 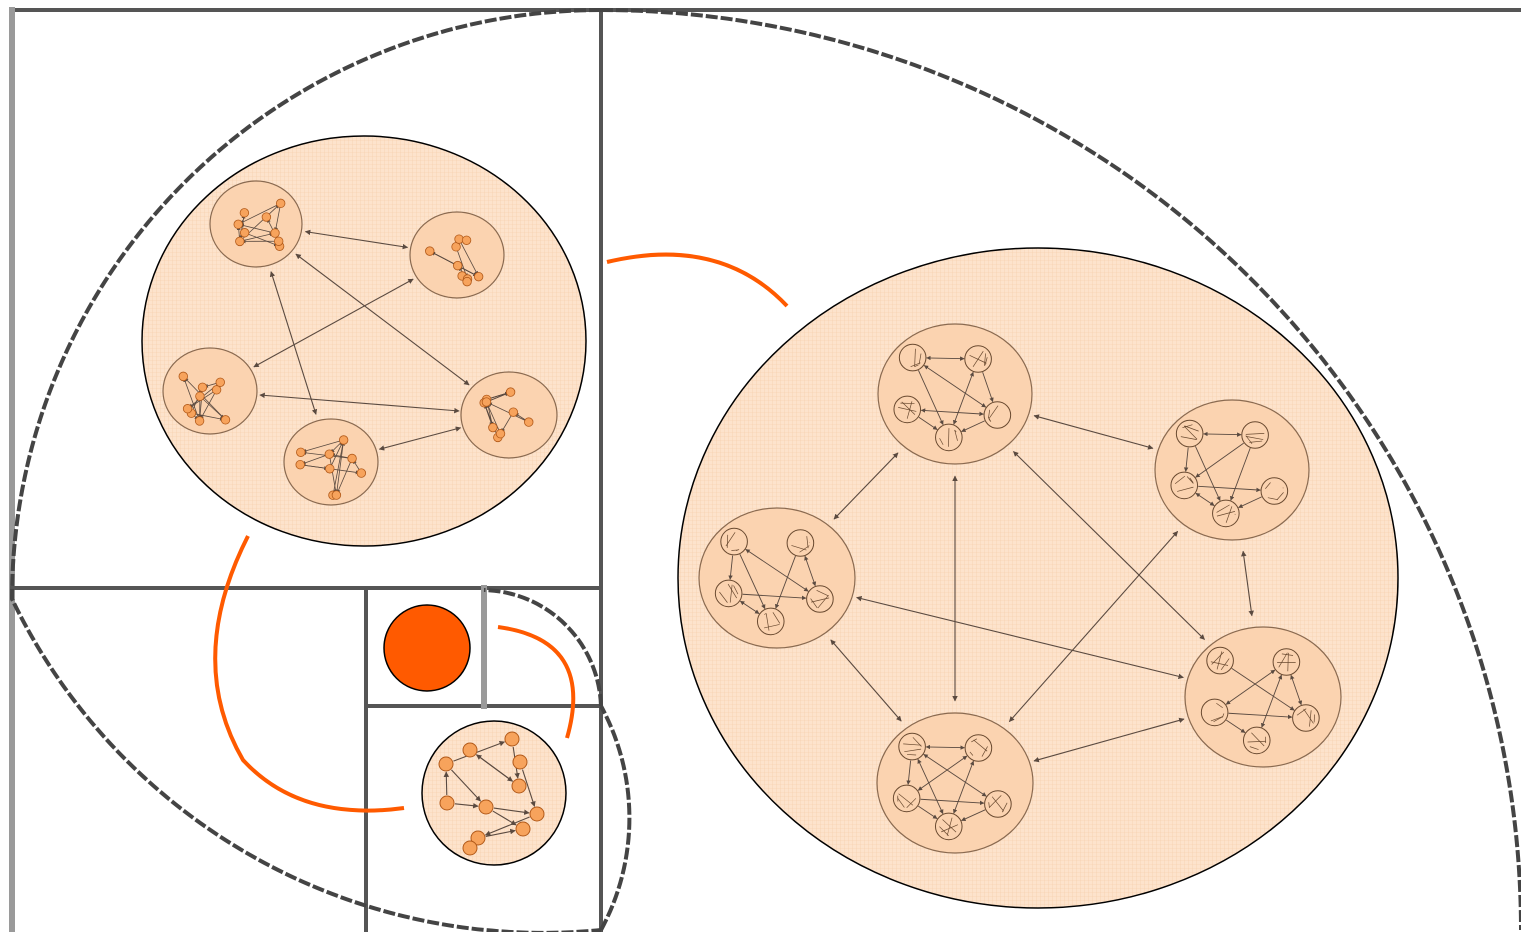 I want to click on sub-network-boundary, so click(x=509, y=415).